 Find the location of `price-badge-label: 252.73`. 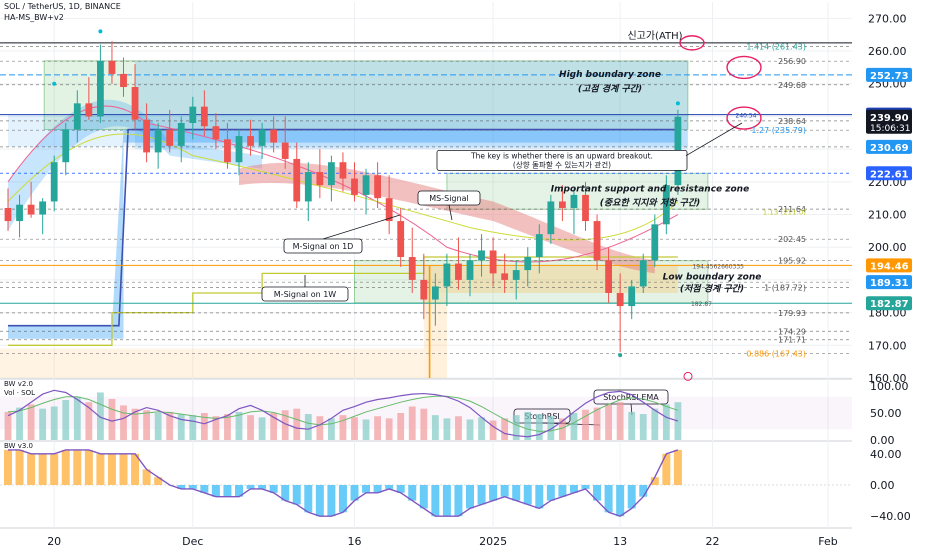

price-badge-label: 252.73 is located at coordinates (889, 76).